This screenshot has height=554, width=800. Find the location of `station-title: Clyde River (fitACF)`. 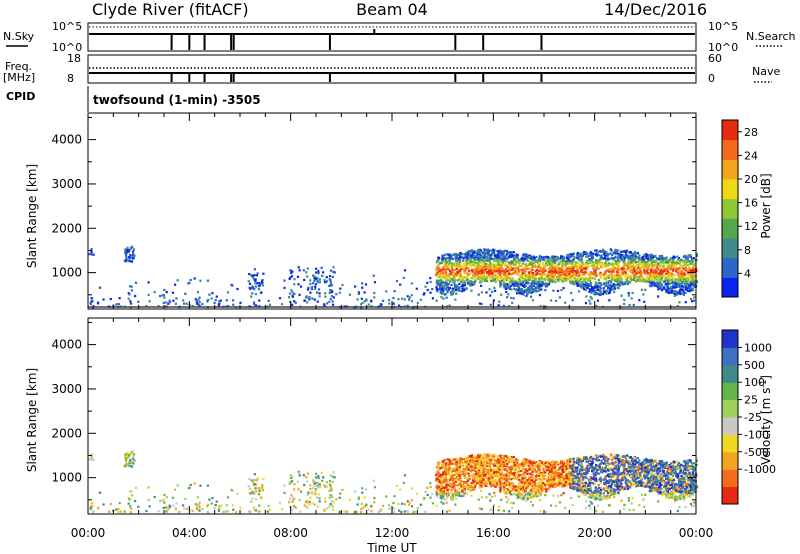

station-title: Clyde River (fitACF) is located at coordinates (170, 9).